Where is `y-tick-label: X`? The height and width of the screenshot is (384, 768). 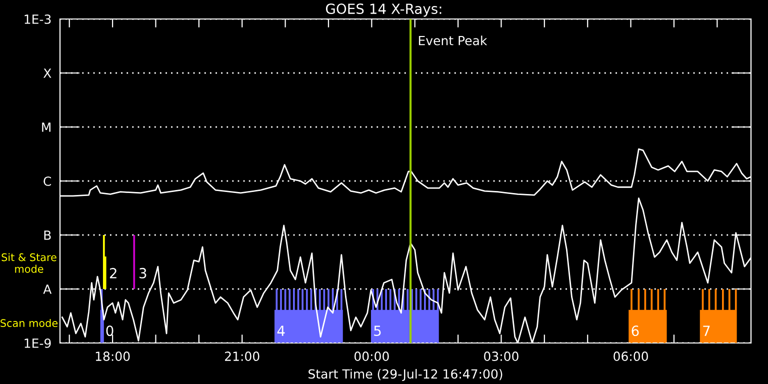 y-tick-label: X is located at coordinates (47, 73).